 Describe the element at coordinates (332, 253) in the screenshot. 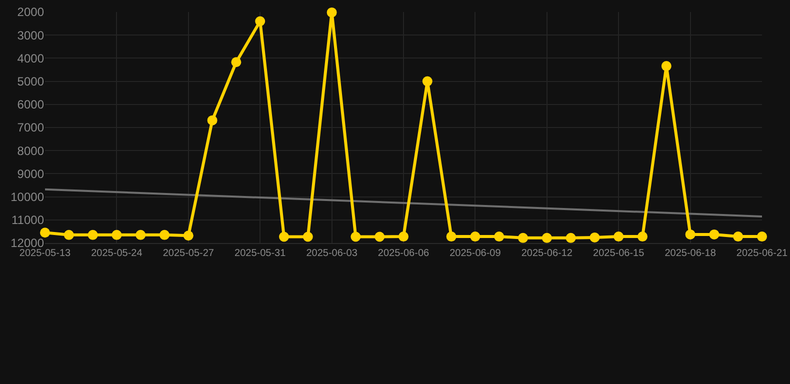

I see `x-tick-label: 2025-06-03` at that location.